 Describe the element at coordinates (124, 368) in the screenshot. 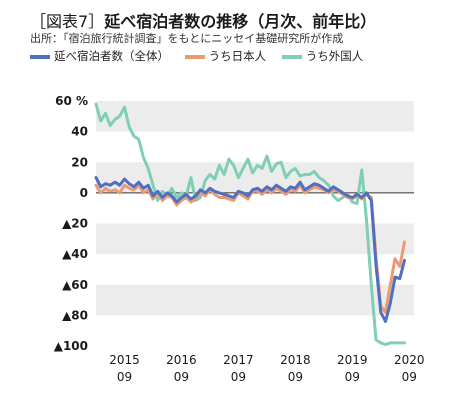

I see `x-tick-label: 2015 09` at that location.